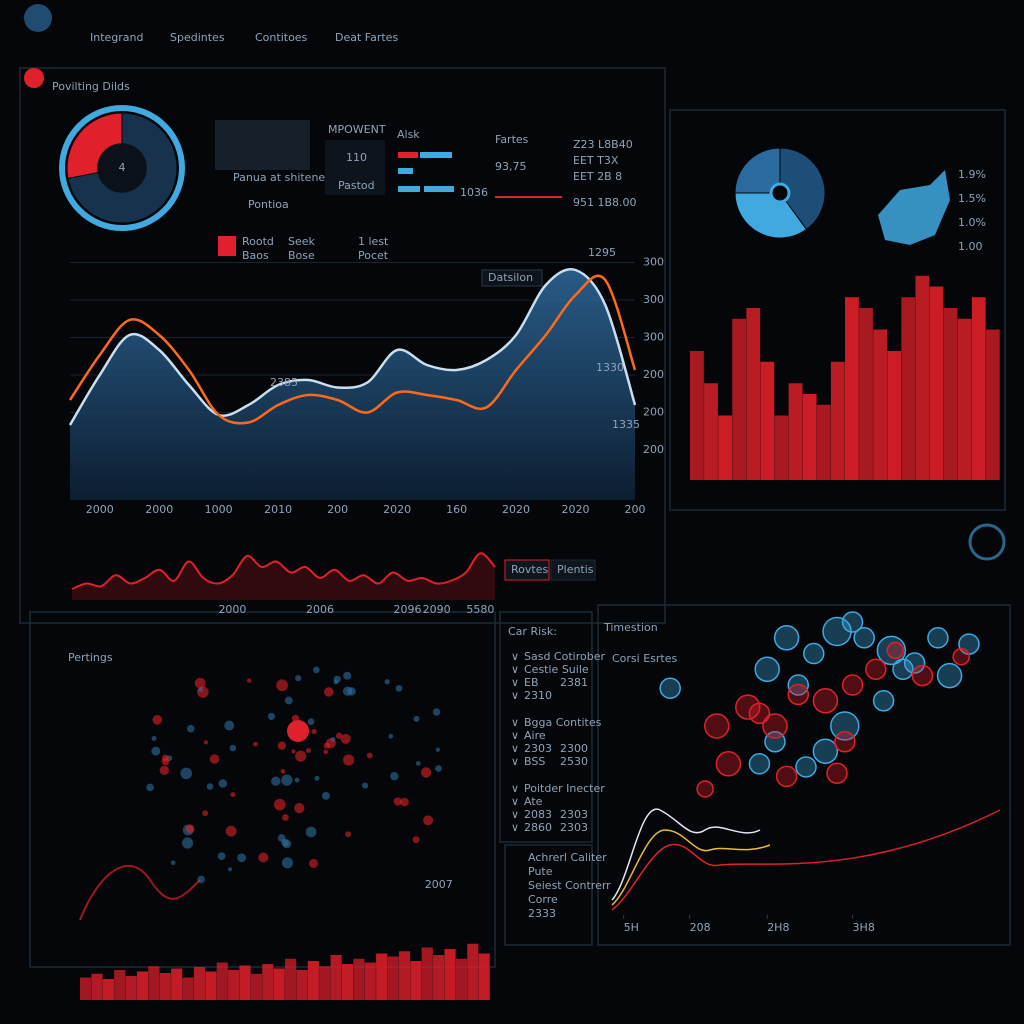 Image resolution: width=1024 pixels, height=1024 pixels. I want to click on line, so click(283, 571).